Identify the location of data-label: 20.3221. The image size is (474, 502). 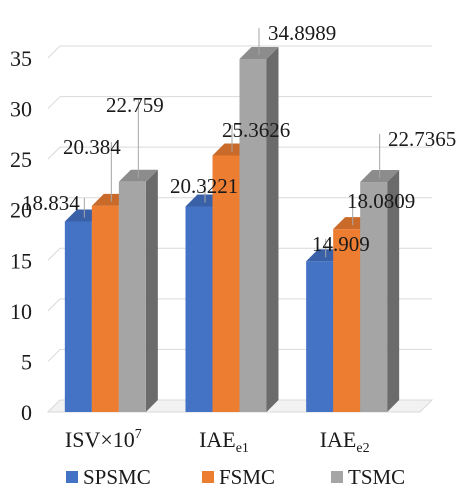
(204, 186).